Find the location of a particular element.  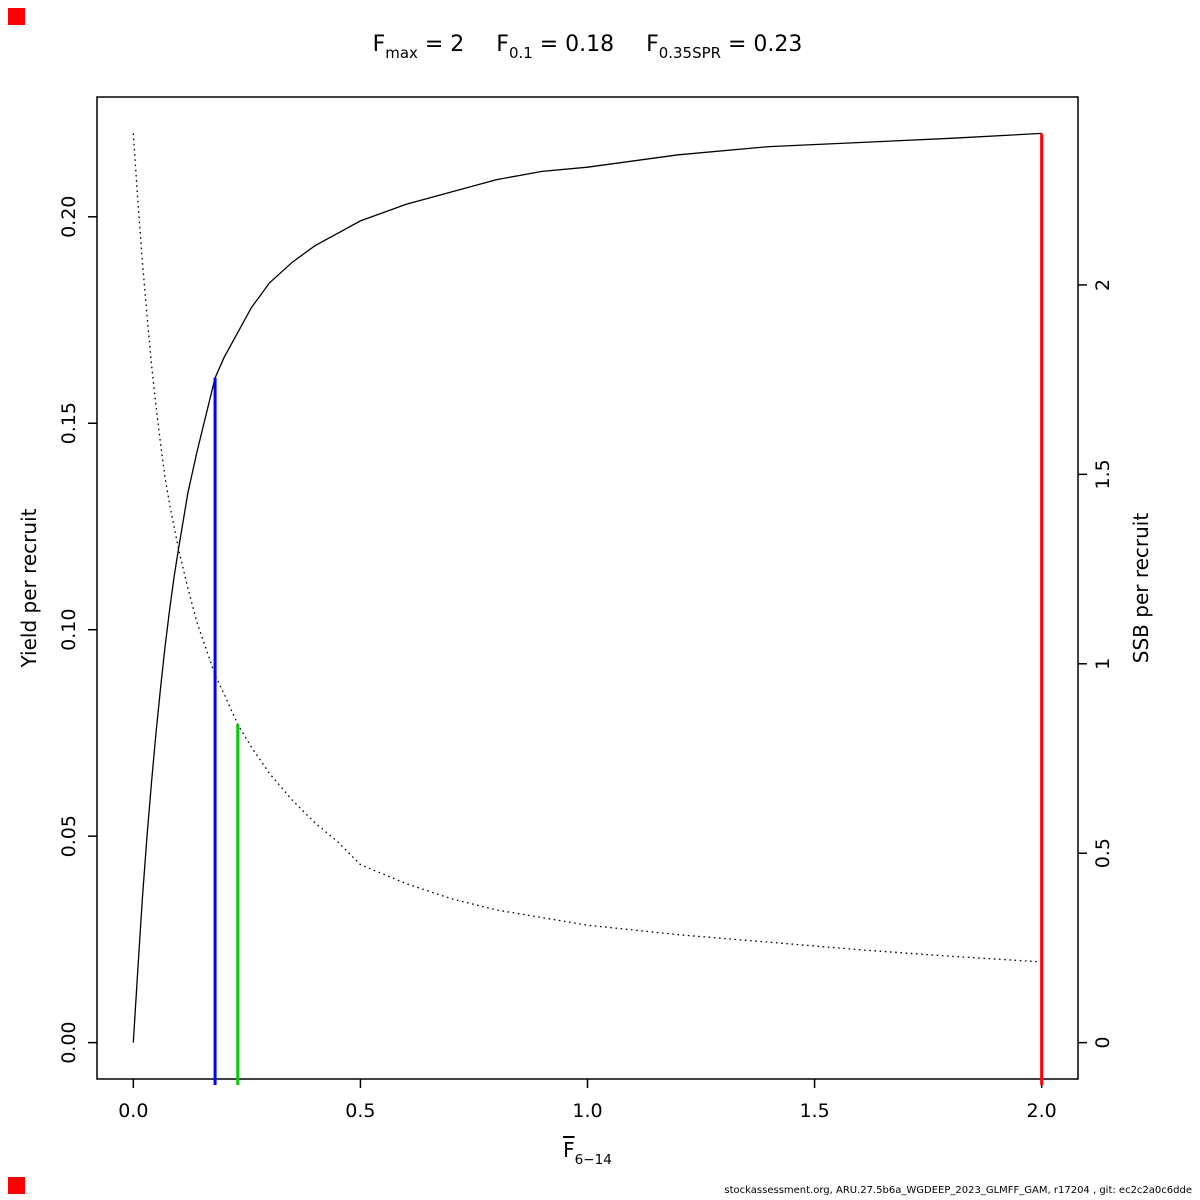

title-term: F0.35SPR = 0.23 is located at coordinates (724, 47).